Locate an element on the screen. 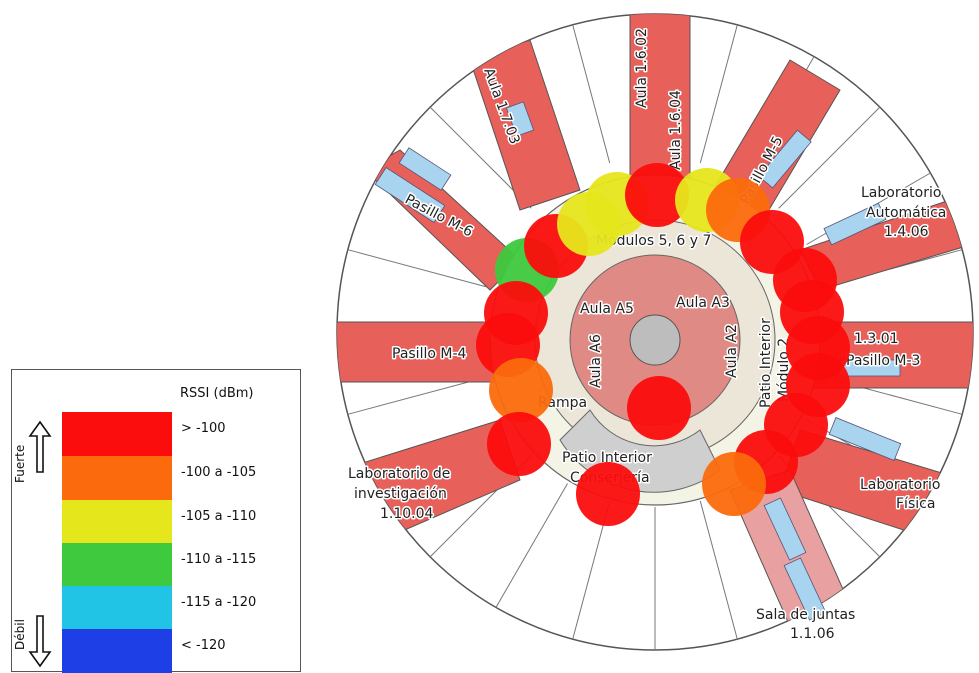  label-pasillo-m4: Pasillo M-4 is located at coordinates (429, 354).